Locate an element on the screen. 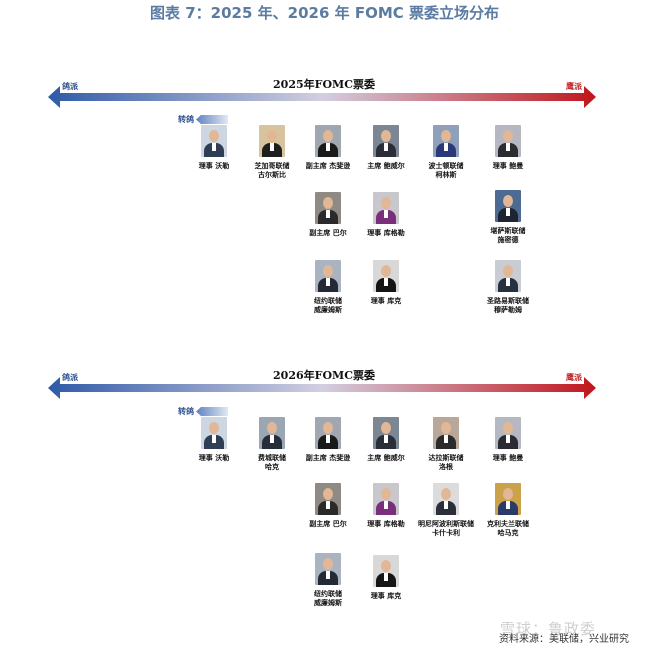 This screenshot has height=648, width=649. axis-title: 2026年FOMC票委 is located at coordinates (324, 375).